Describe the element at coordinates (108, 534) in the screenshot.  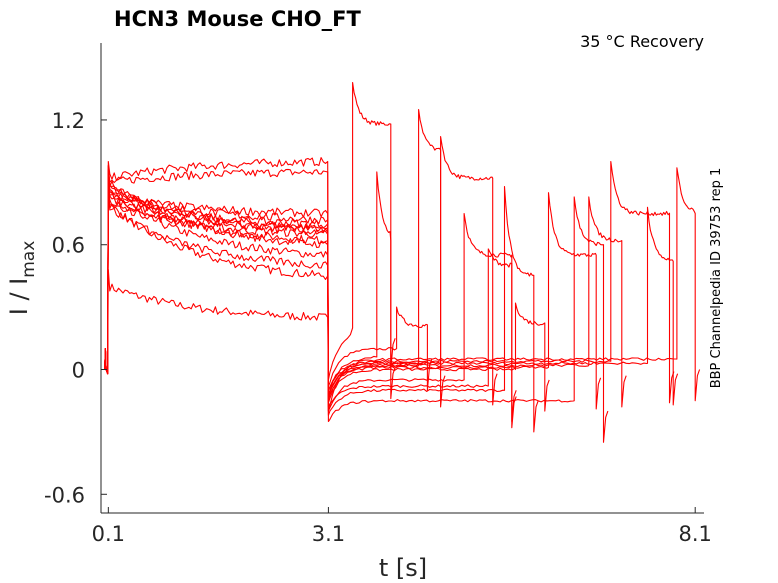
I see `x-tick-label: 0.1` at that location.